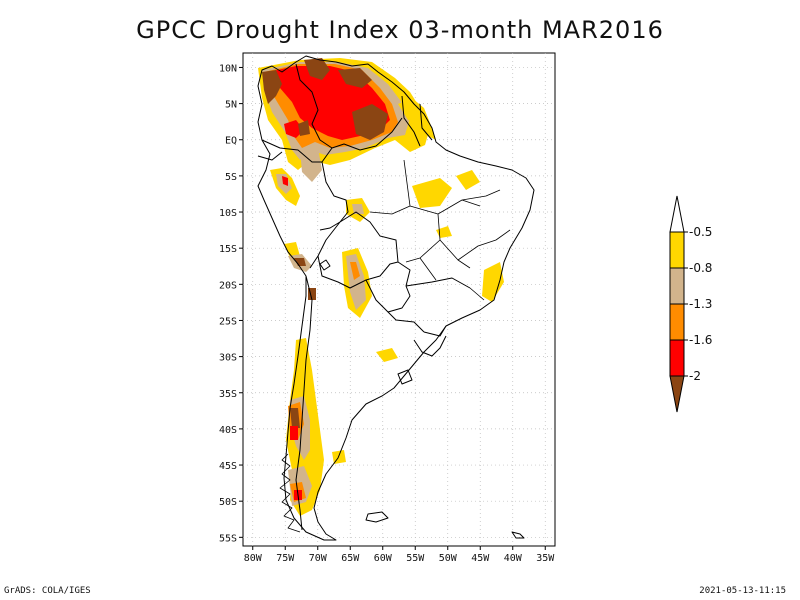 The height and width of the screenshot is (600, 800). I want to click on border-uruguay, so click(430, 346).